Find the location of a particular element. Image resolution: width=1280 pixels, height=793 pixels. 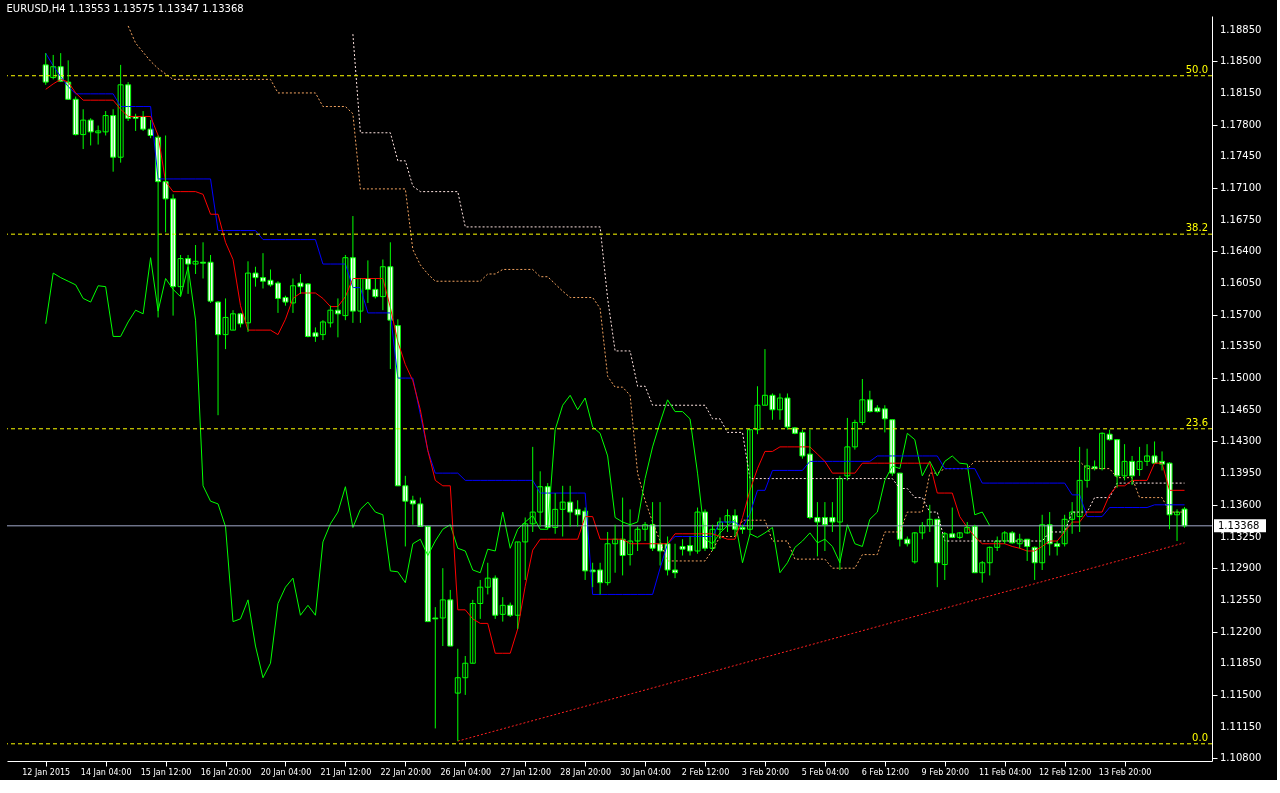

y-tick-label: 1.13250 is located at coordinates (1241, 536).